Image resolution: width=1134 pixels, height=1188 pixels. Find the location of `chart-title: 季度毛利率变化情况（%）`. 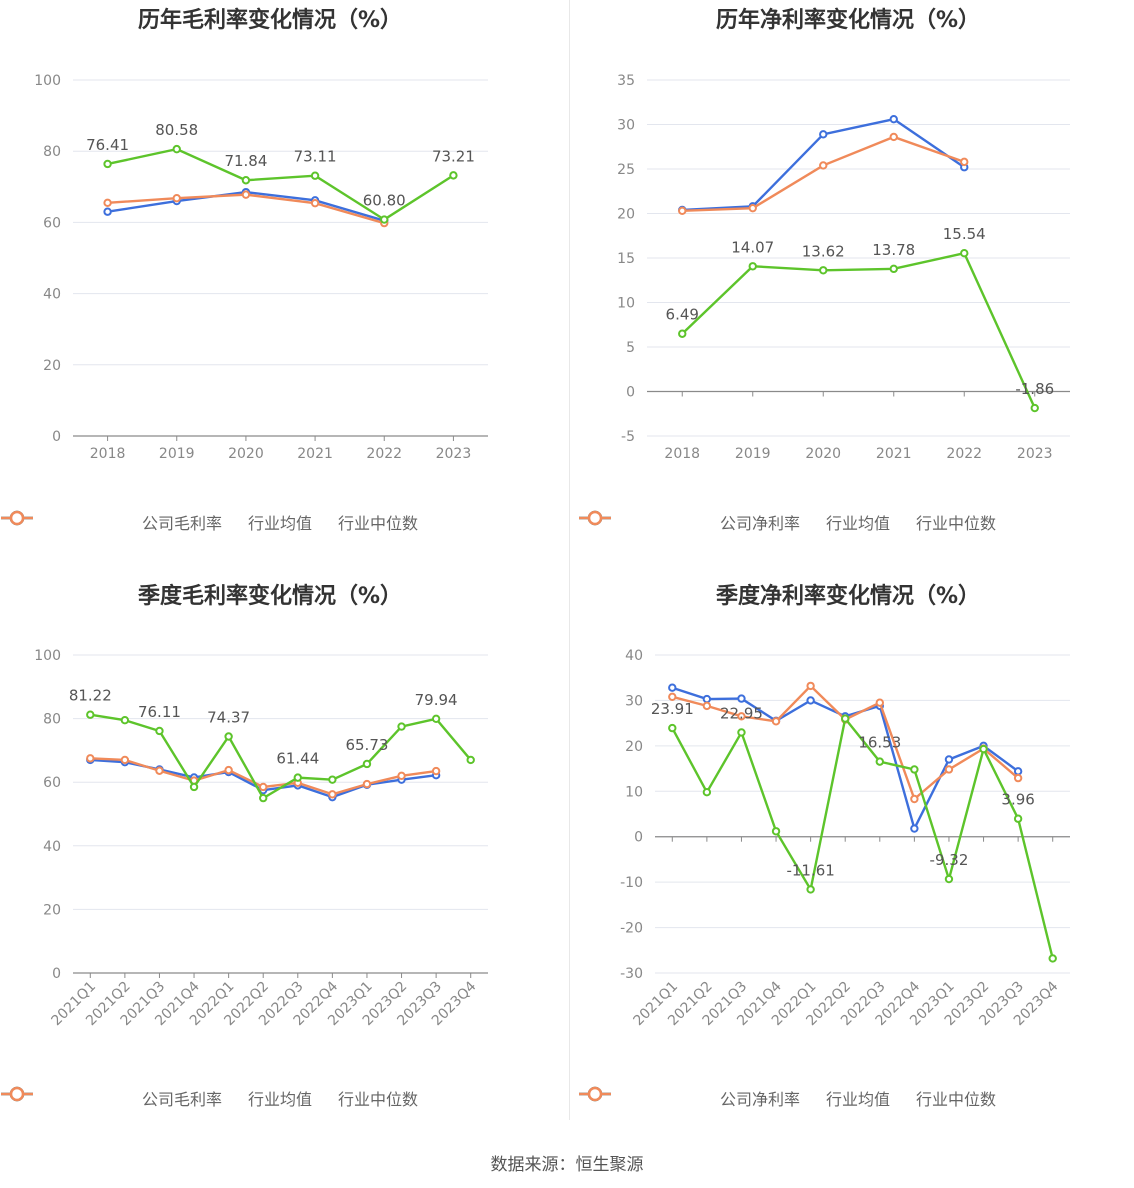

chart-title: 季度毛利率变化情况（%） is located at coordinates (270, 596).